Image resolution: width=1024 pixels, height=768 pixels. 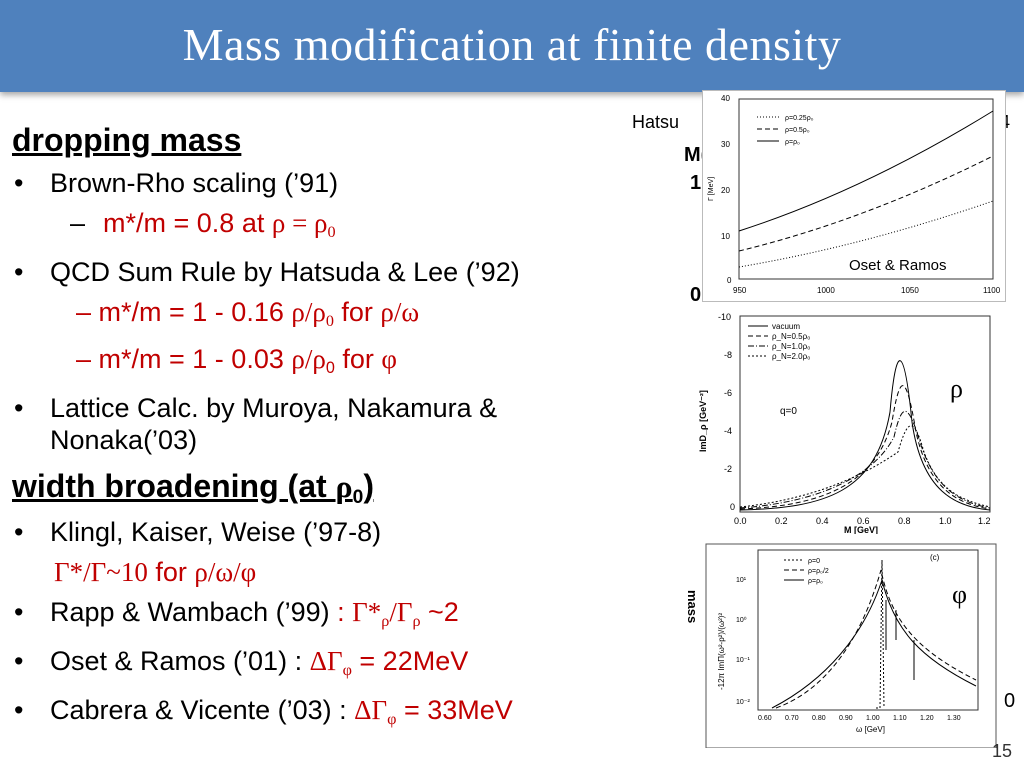 What do you see at coordinates (740, 290) in the screenshot?
I see `x-tick: 950` at bounding box center [740, 290].